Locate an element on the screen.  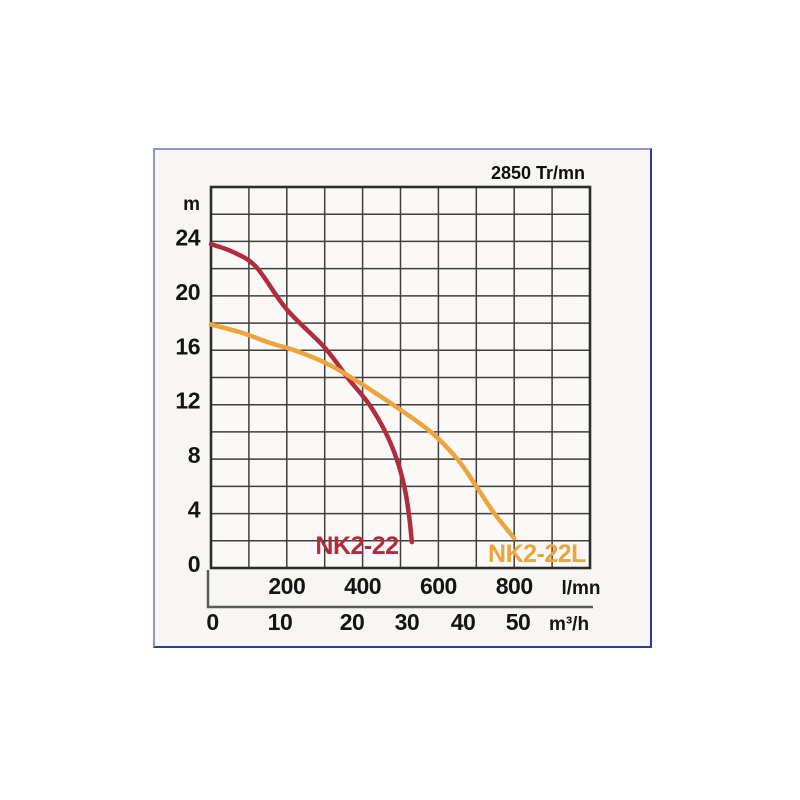
x-tick-label: 400 is located at coordinates (362, 586).